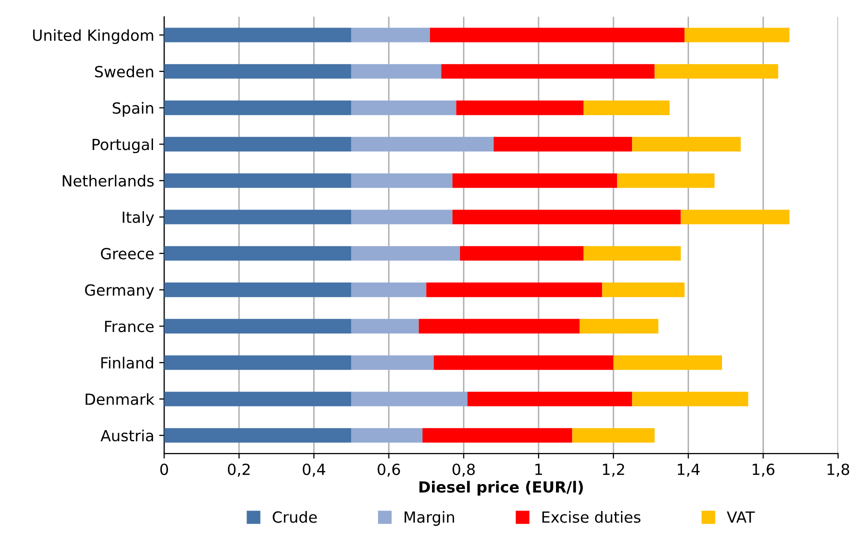  I want to click on x-tick-label: 0,4, so click(314, 470).